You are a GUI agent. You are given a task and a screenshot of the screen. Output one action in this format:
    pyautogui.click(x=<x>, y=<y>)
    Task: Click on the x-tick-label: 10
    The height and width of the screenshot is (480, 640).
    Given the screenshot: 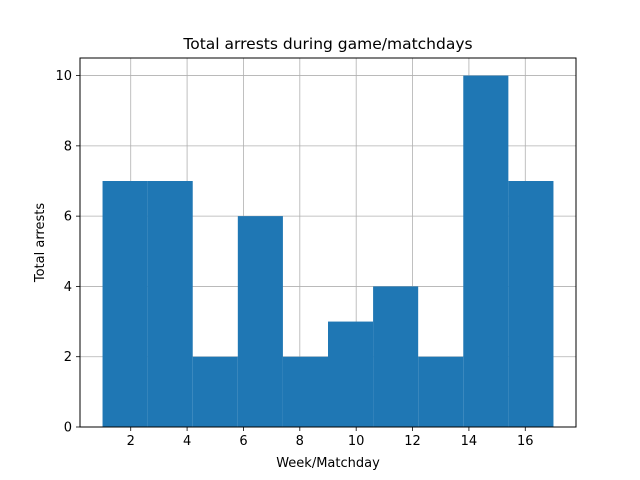 What is the action you would take?
    pyautogui.click(x=356, y=441)
    